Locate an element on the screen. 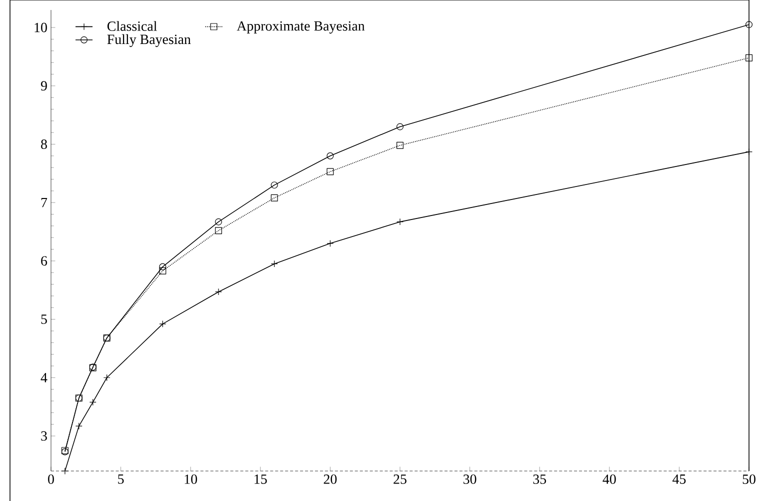 The height and width of the screenshot is (501, 758). x-tick-label: 15 is located at coordinates (260, 479).